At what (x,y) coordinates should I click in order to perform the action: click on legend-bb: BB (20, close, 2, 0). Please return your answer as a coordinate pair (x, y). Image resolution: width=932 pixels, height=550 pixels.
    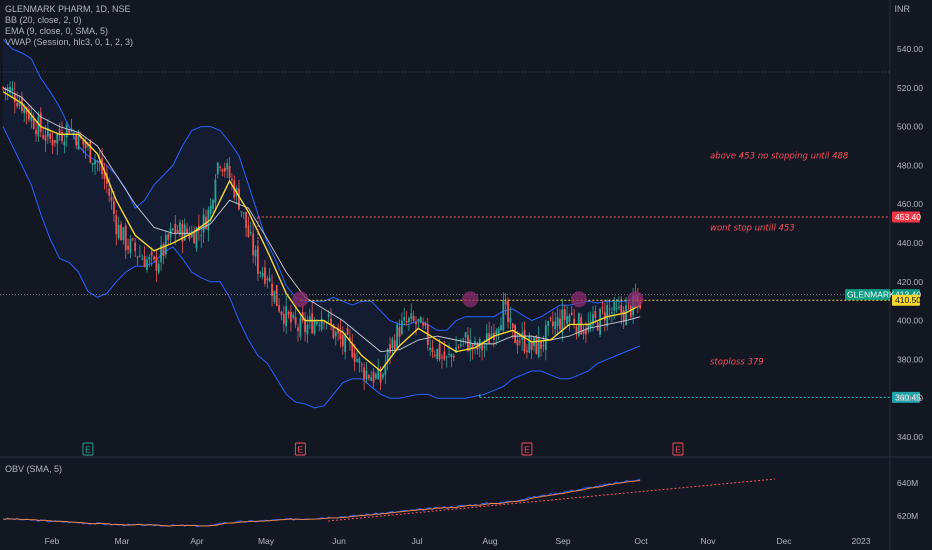
    Looking at the image, I should click on (43, 20).